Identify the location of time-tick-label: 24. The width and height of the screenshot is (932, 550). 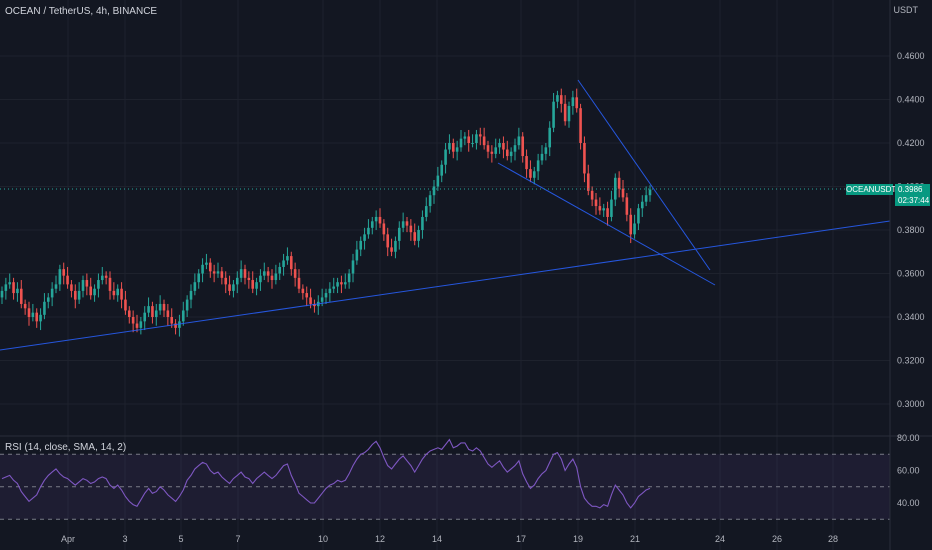
(720, 539).